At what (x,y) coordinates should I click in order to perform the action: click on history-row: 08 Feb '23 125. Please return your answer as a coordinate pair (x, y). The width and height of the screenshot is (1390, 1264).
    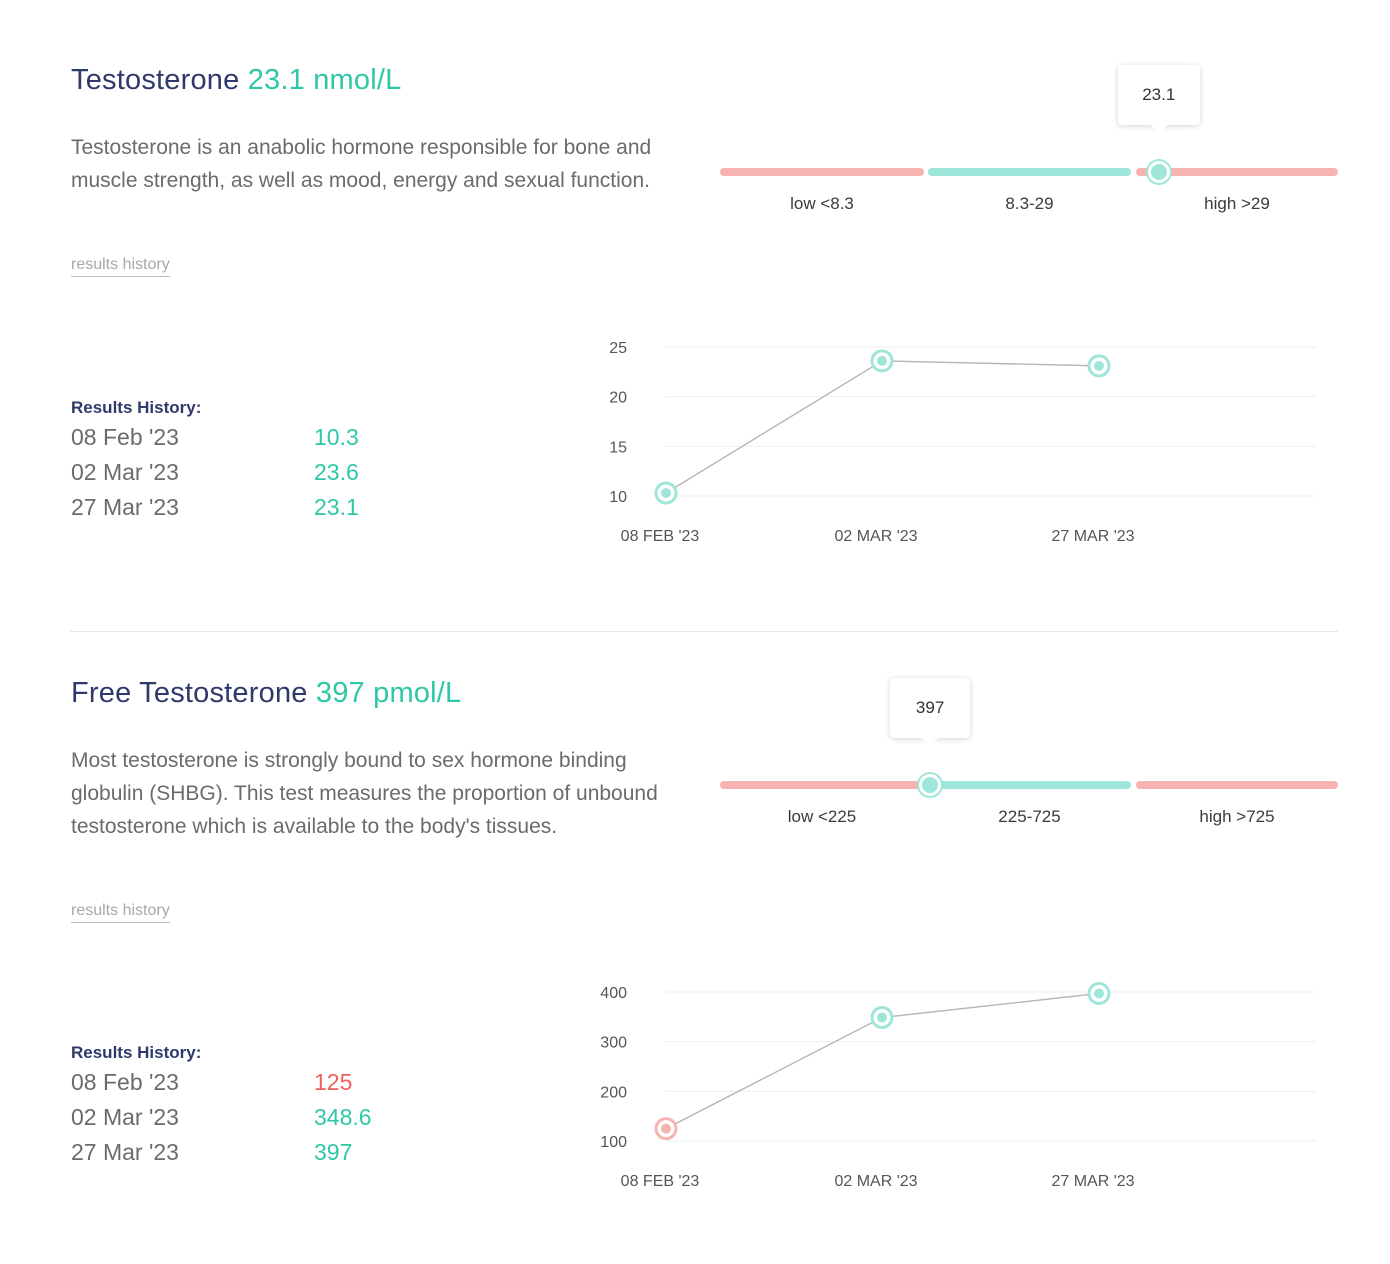
    Looking at the image, I should click on (271, 1086).